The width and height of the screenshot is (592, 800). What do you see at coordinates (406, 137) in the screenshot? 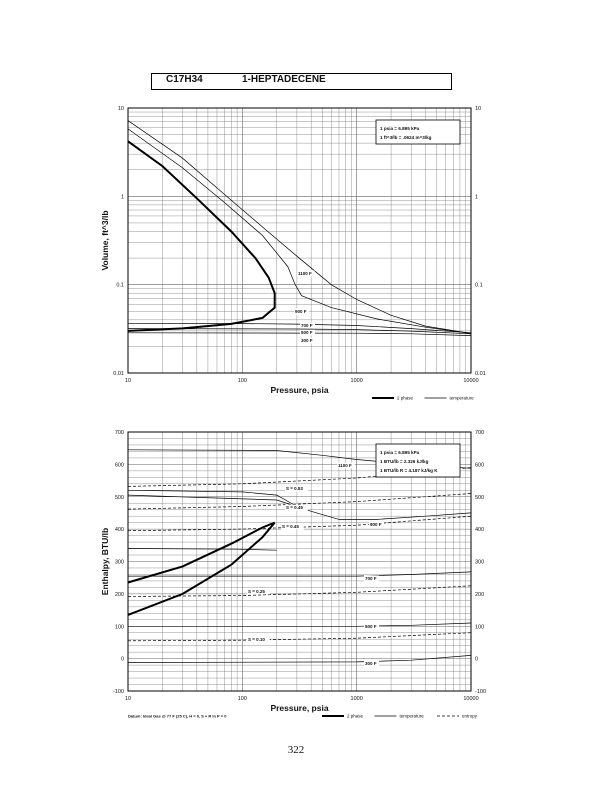
I see `note-text: 1 ft^3/lb = .0624 m^3/kg` at bounding box center [406, 137].